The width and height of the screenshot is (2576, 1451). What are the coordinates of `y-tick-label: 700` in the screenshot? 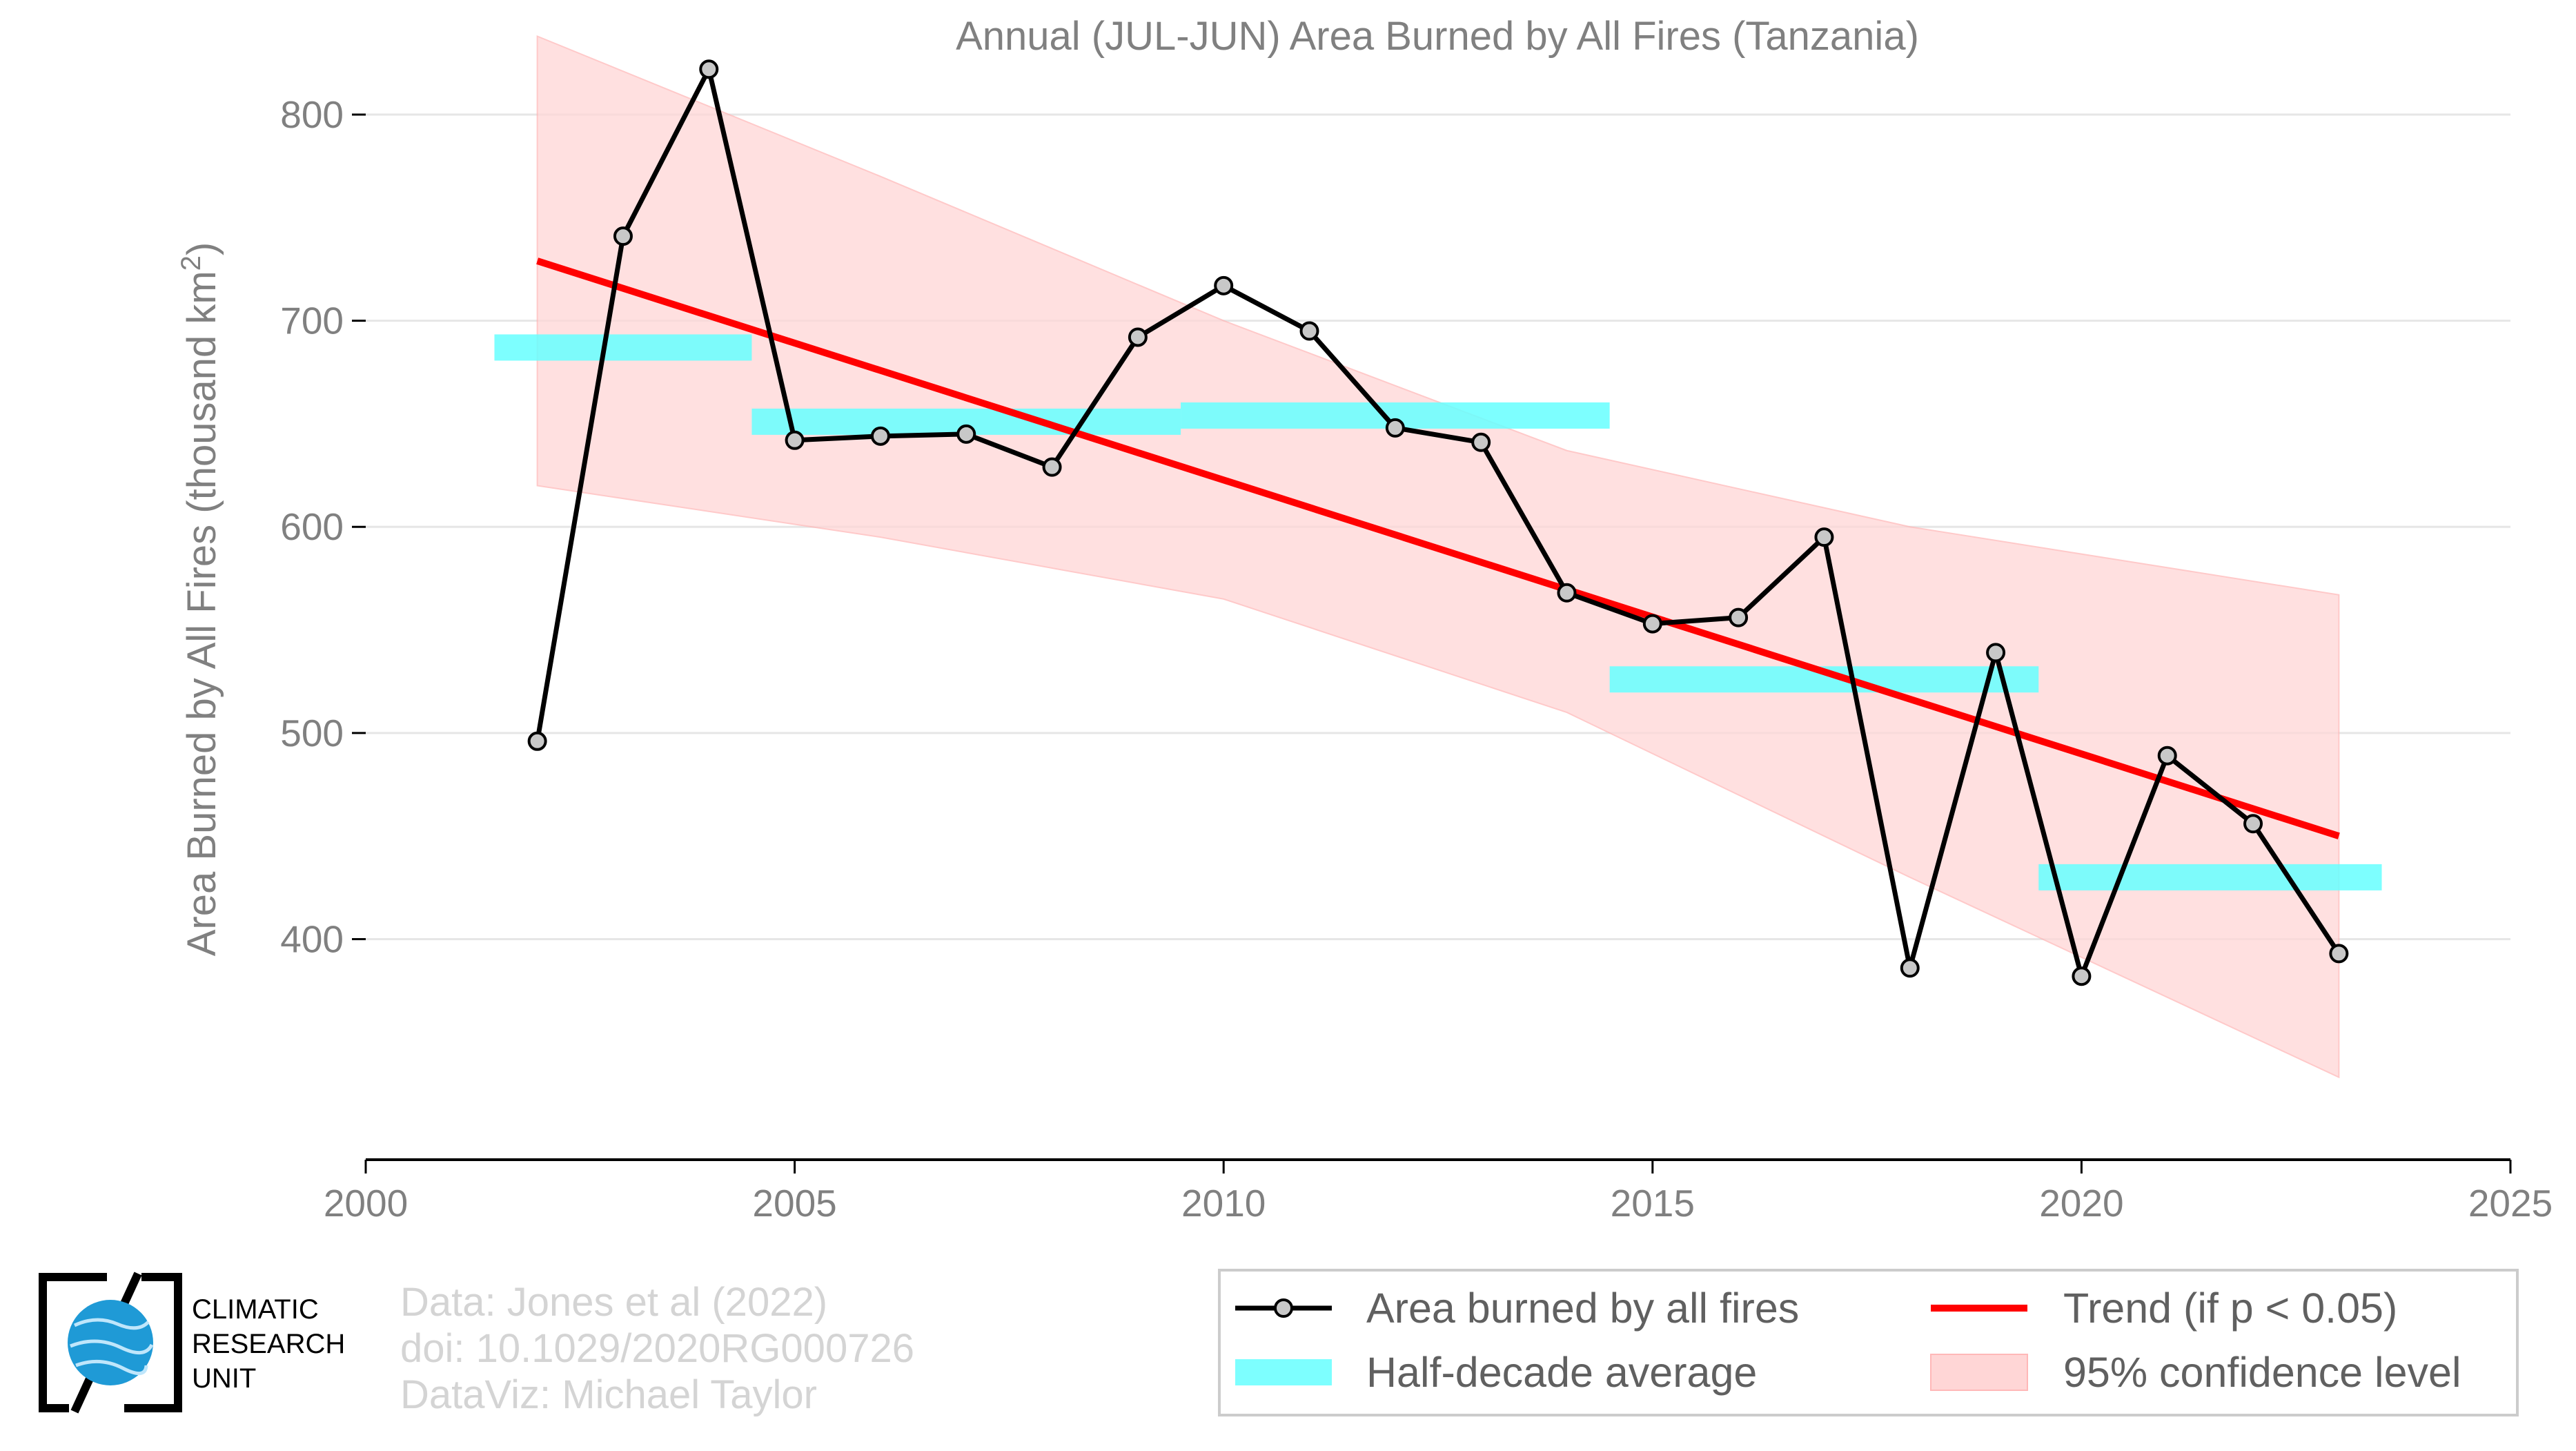 It's located at (312, 321).